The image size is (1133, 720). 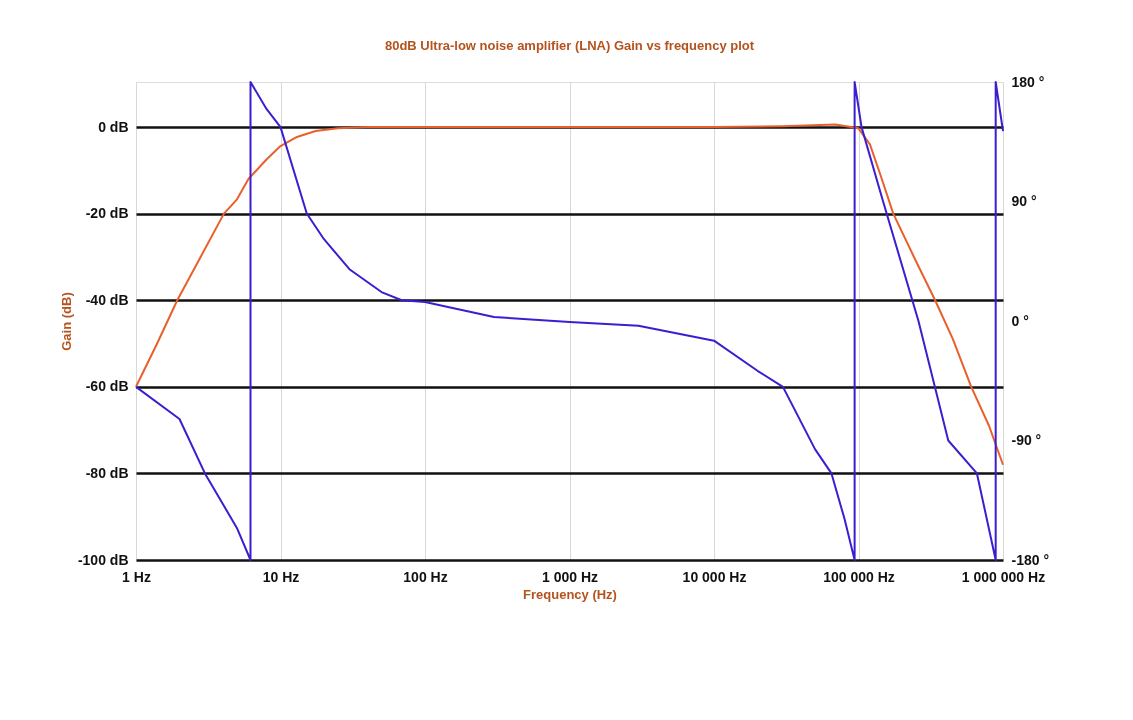 What do you see at coordinates (570, 594) in the screenshot?
I see `x-axis-title: Frequency (Hz)` at bounding box center [570, 594].